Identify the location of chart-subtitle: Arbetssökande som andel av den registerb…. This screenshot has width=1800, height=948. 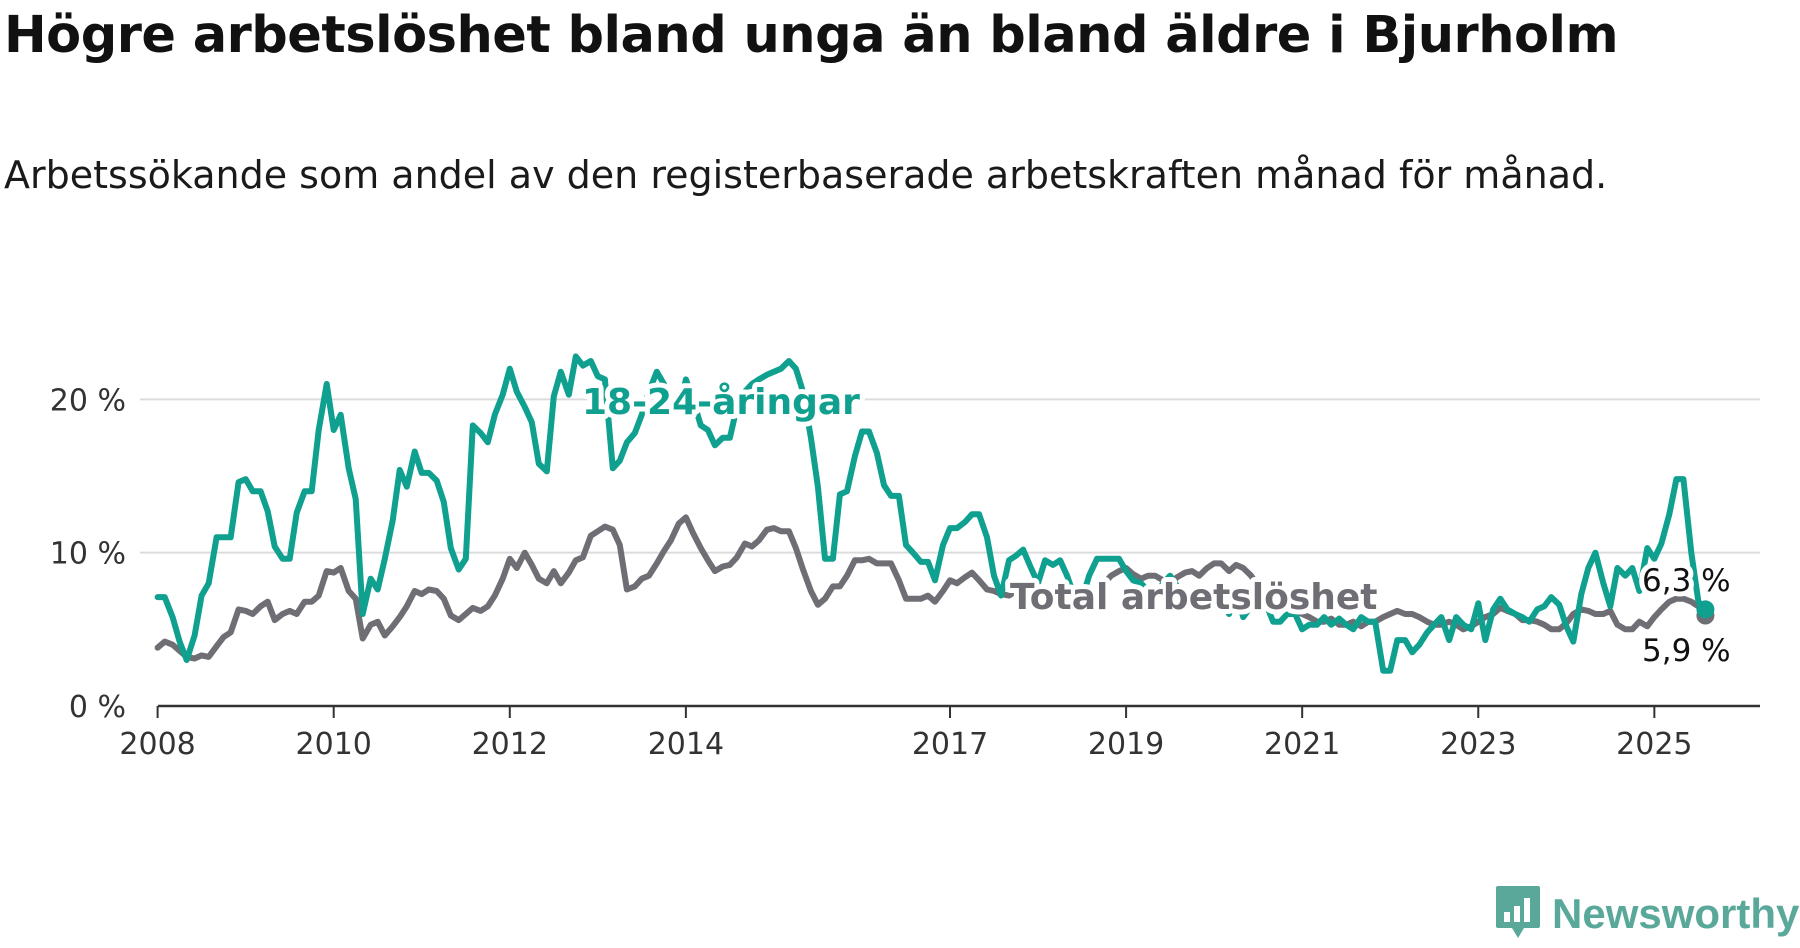
(806, 175).